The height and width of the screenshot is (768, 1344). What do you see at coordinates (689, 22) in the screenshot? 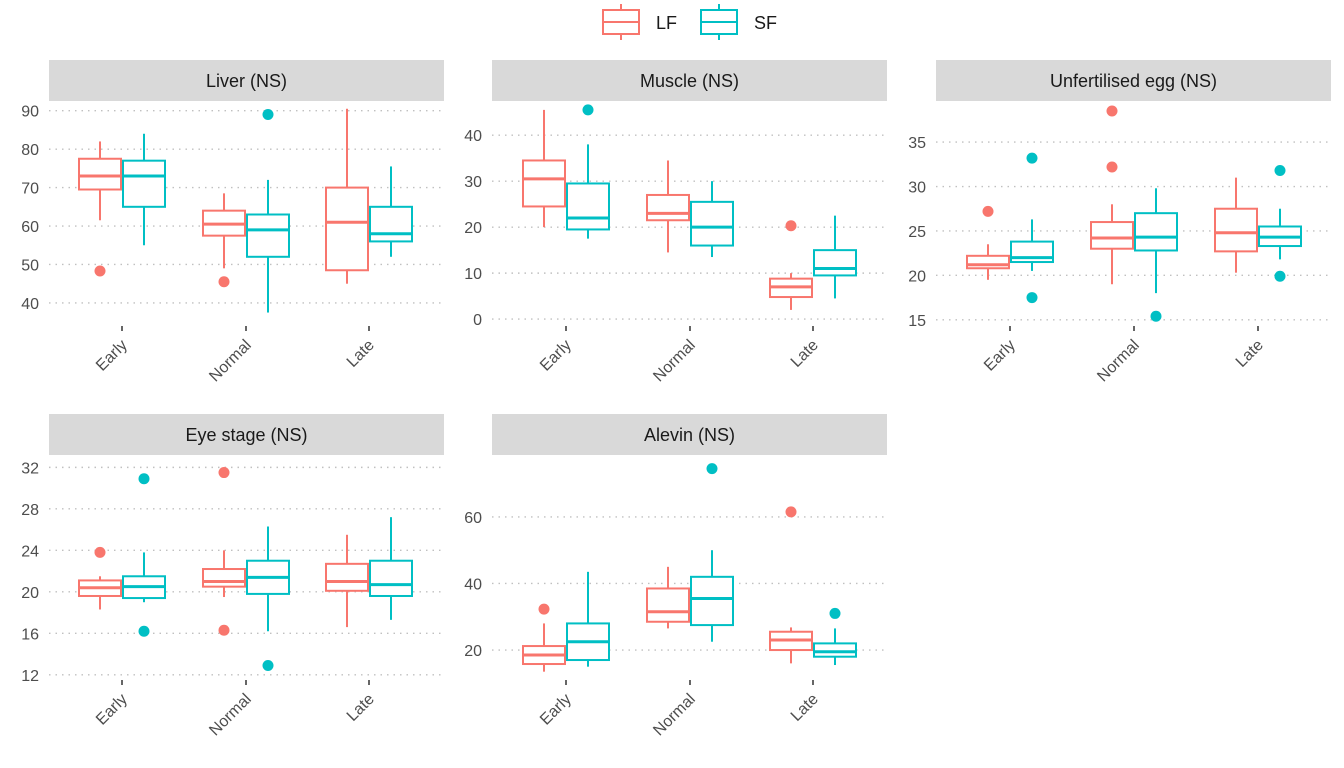
I see `legend: LF SF` at bounding box center [689, 22].